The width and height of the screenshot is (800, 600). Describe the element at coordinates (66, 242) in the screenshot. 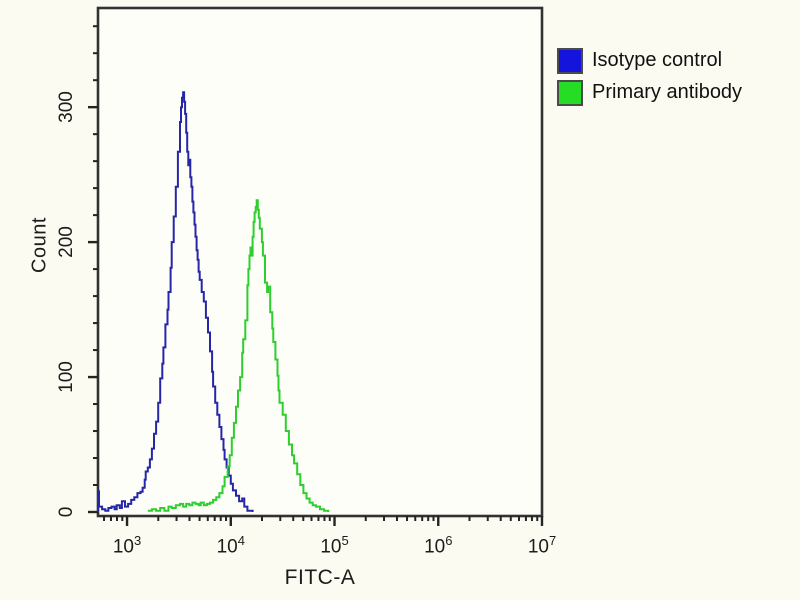

I see `y-axis-tick-label: 200` at that location.